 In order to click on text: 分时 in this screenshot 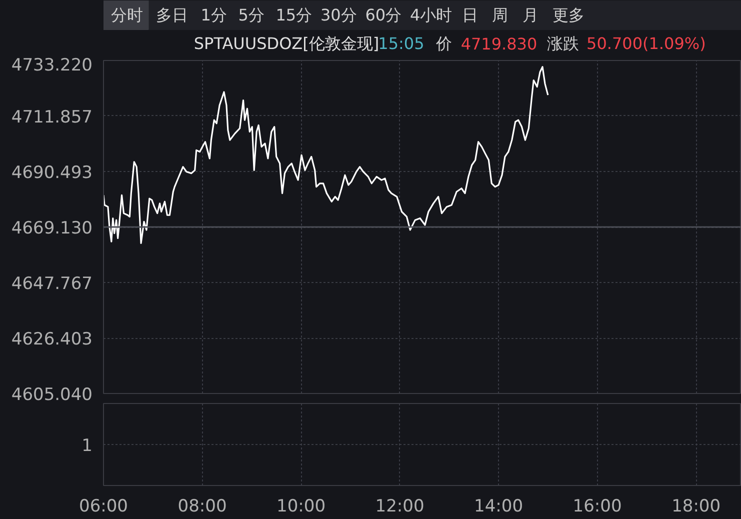, I will do `click(127, 15)`.